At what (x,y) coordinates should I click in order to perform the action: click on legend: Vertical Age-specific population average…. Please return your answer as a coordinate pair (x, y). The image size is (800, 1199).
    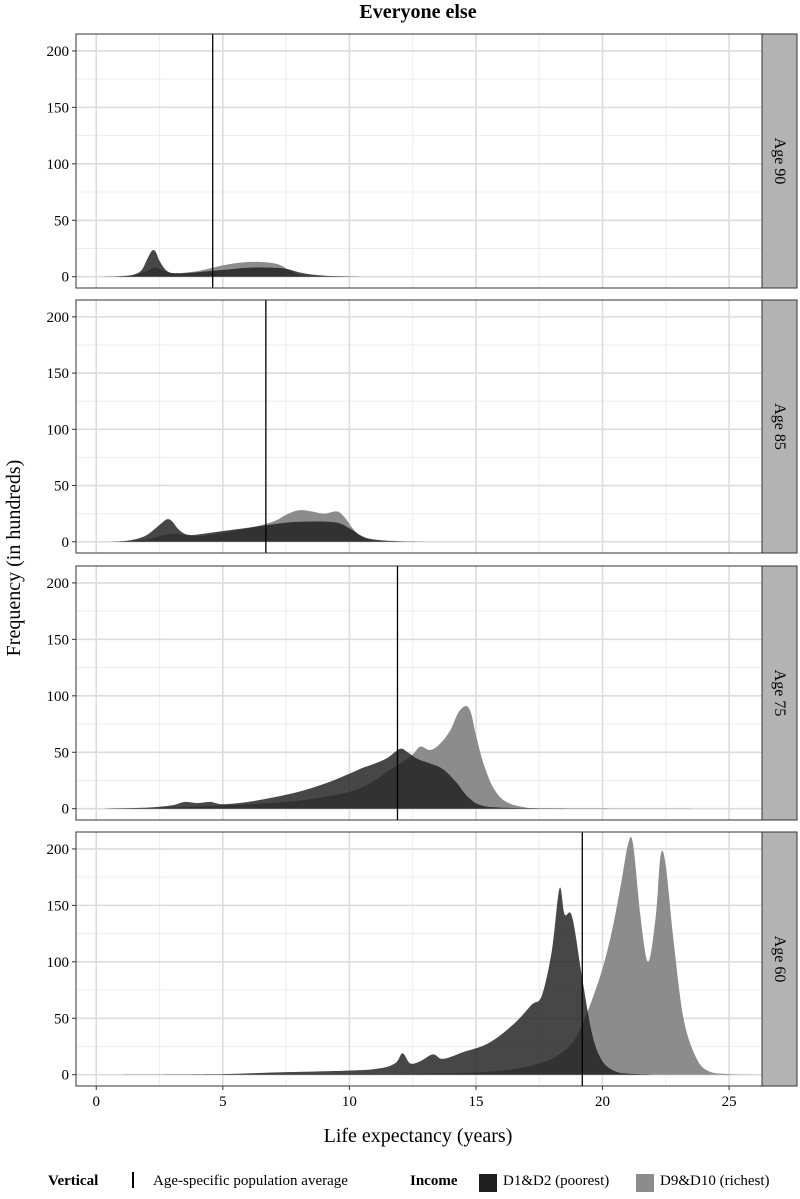
    Looking at the image, I should click on (400, 1182).